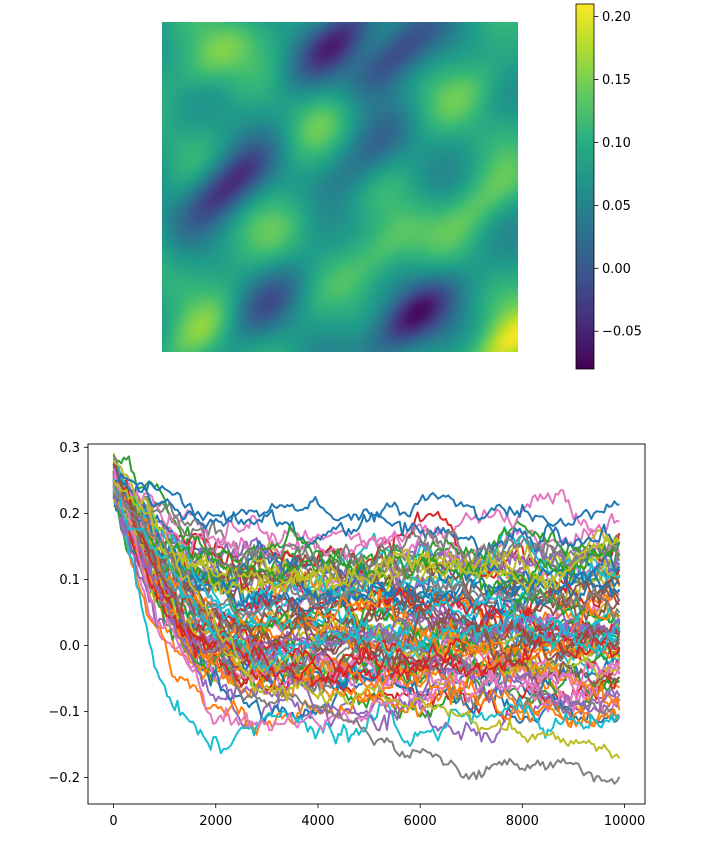  What do you see at coordinates (69, 514) in the screenshot?
I see `y-tick-label: 0.2` at bounding box center [69, 514].